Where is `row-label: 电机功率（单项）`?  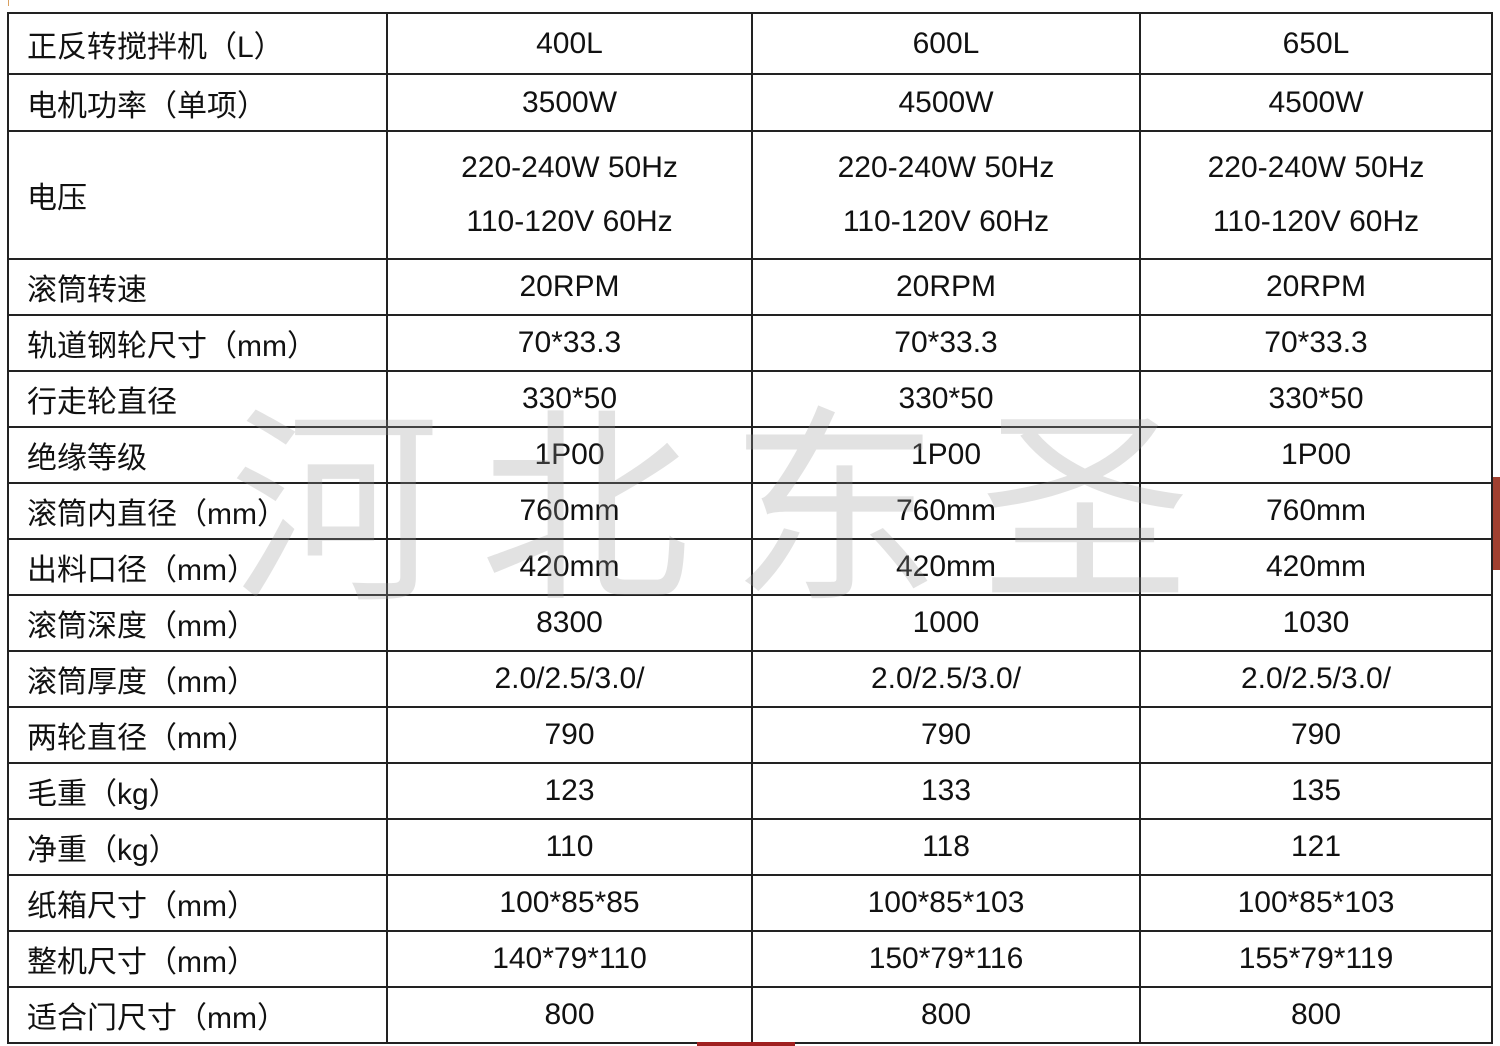 row-label: 电机功率（单项） is located at coordinates (197, 102).